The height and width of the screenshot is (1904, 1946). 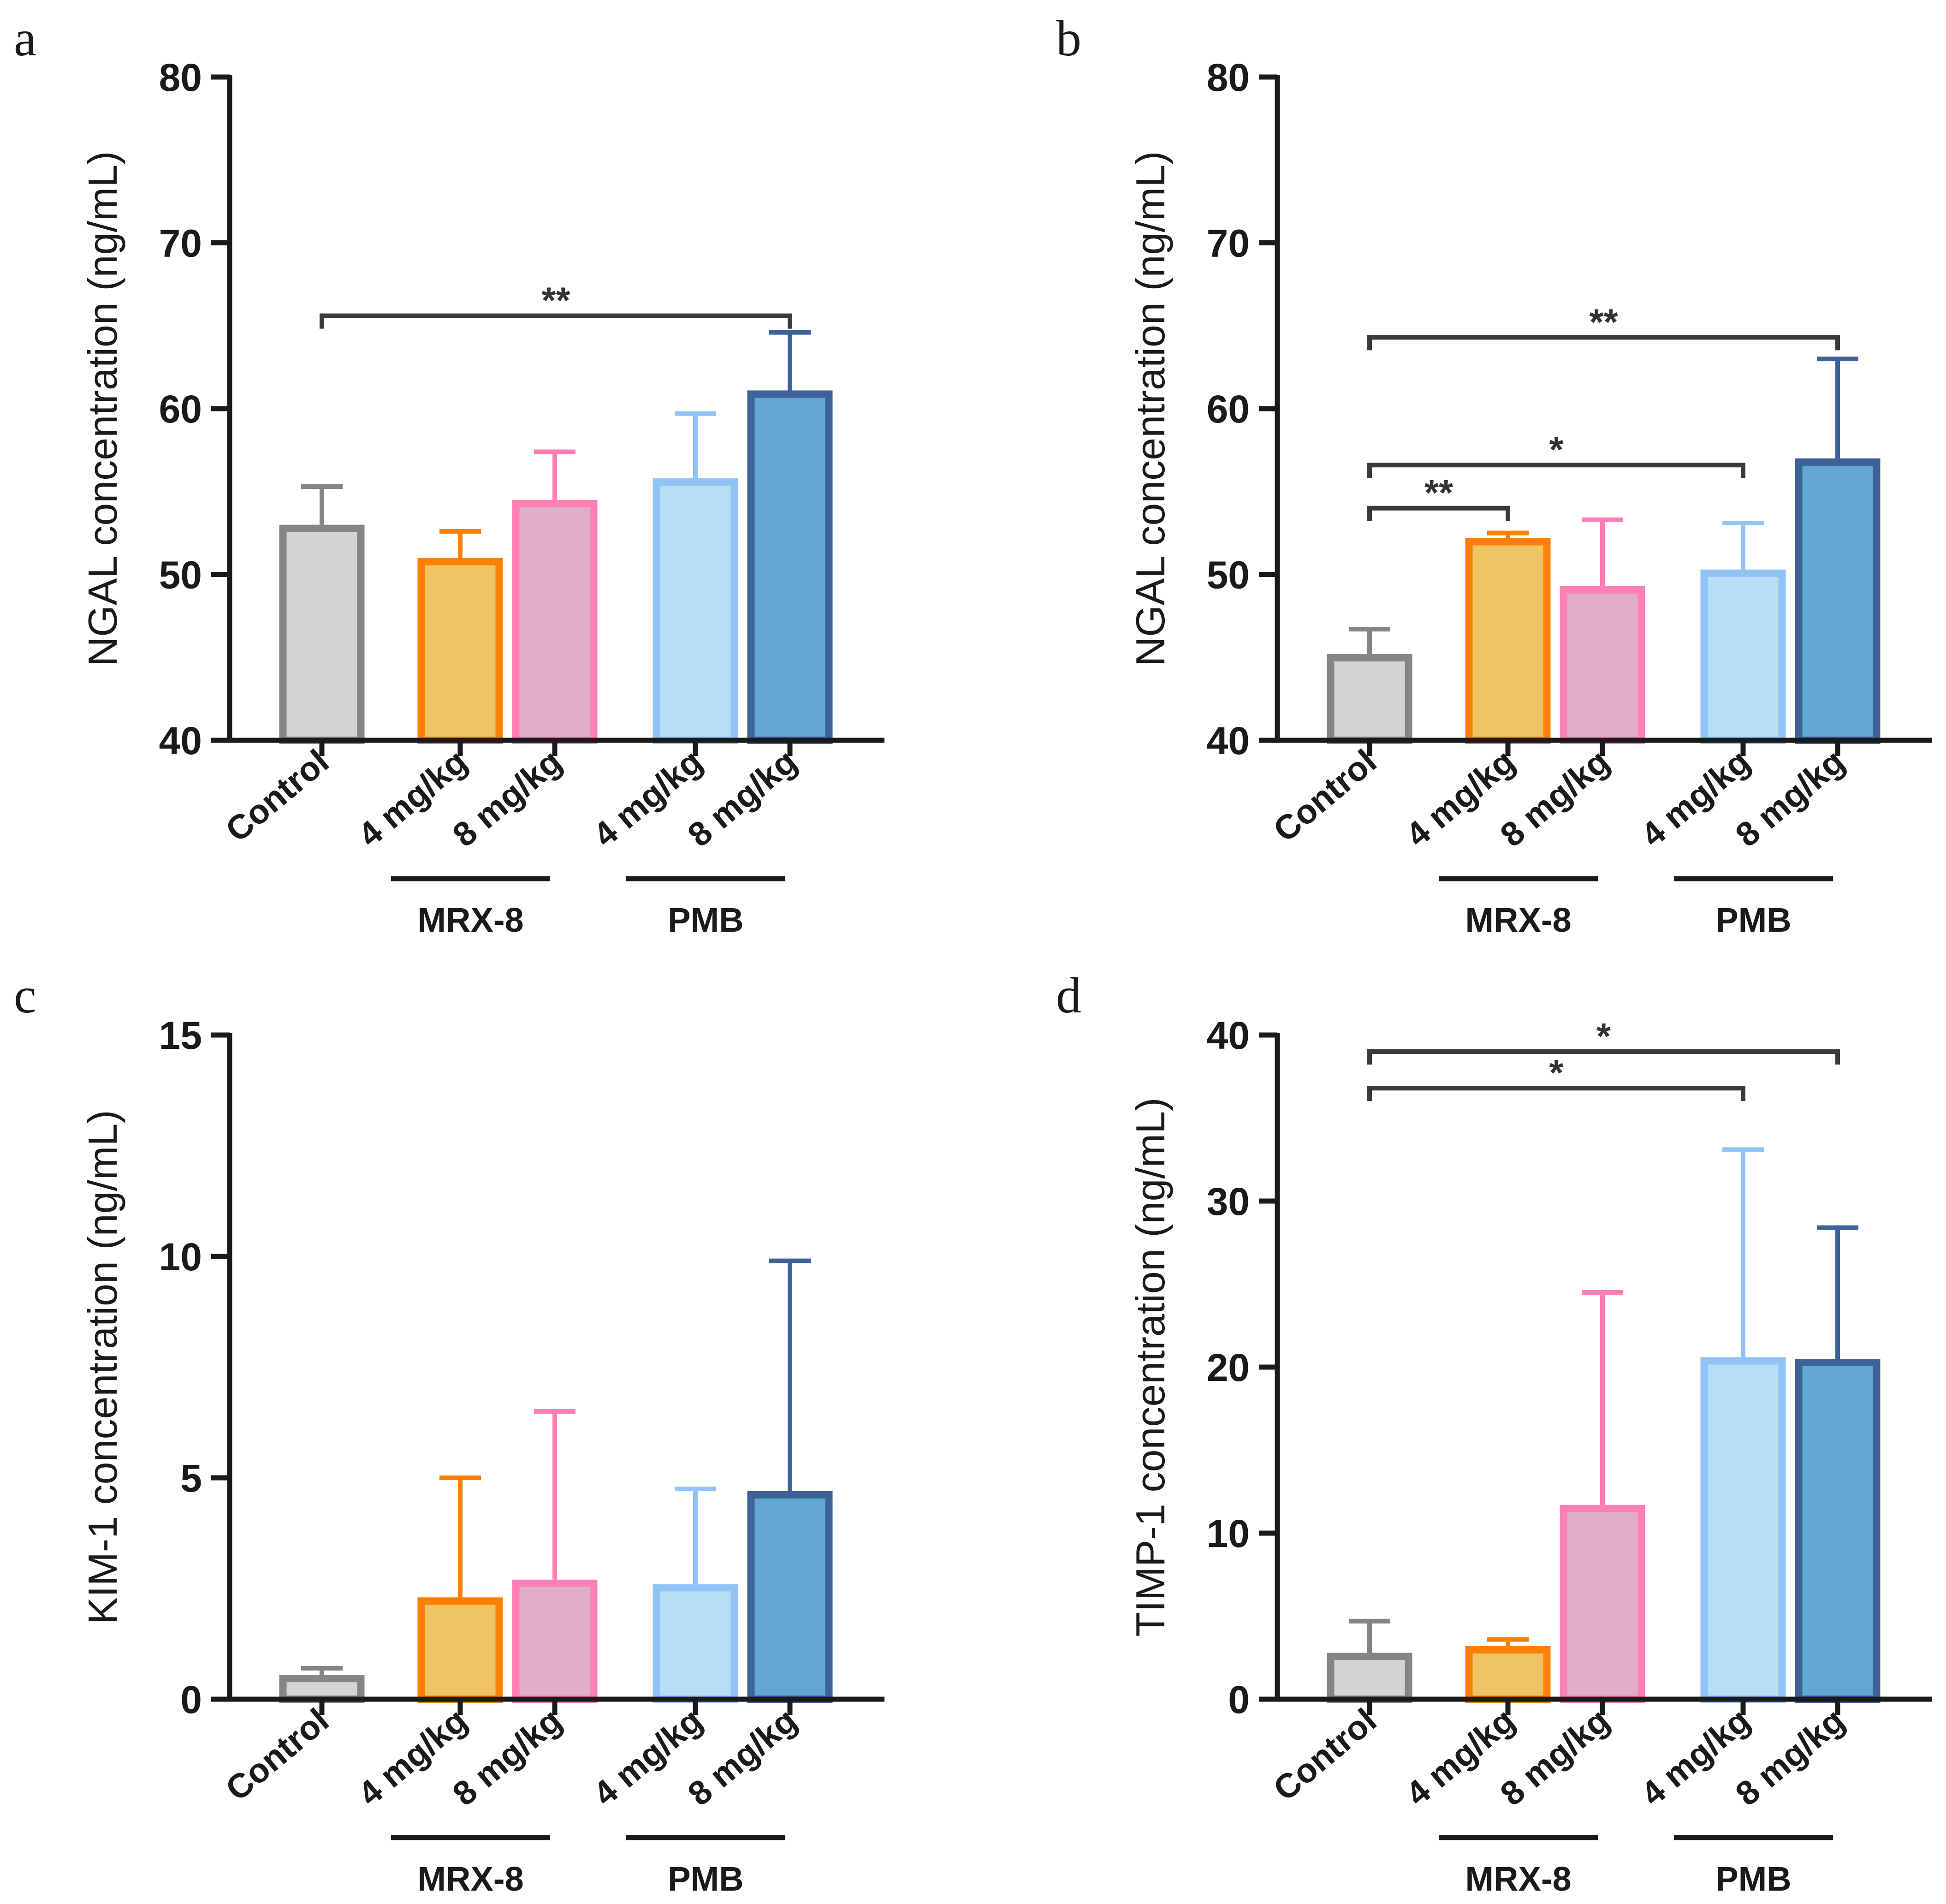 I want to click on y-tick-label: 15, so click(x=180, y=1035).